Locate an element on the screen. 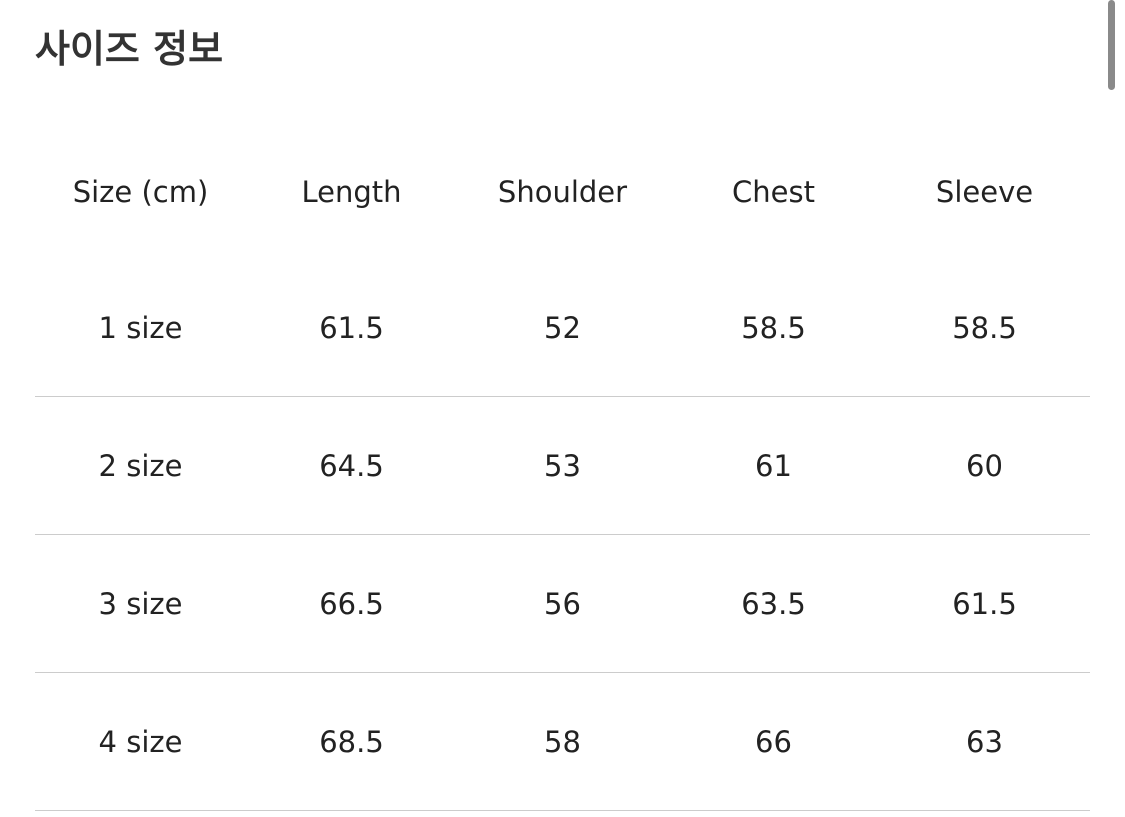  table-cell: 58 is located at coordinates (562, 741).